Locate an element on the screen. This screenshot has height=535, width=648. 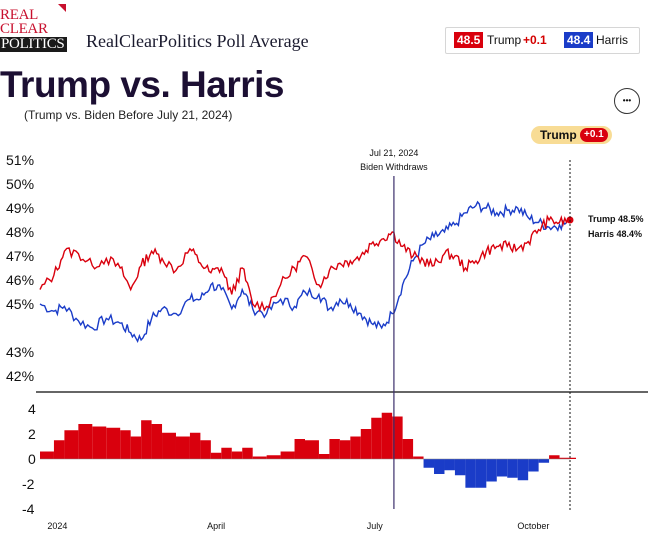
diff-tick-label: 2 is located at coordinates (32, 434).